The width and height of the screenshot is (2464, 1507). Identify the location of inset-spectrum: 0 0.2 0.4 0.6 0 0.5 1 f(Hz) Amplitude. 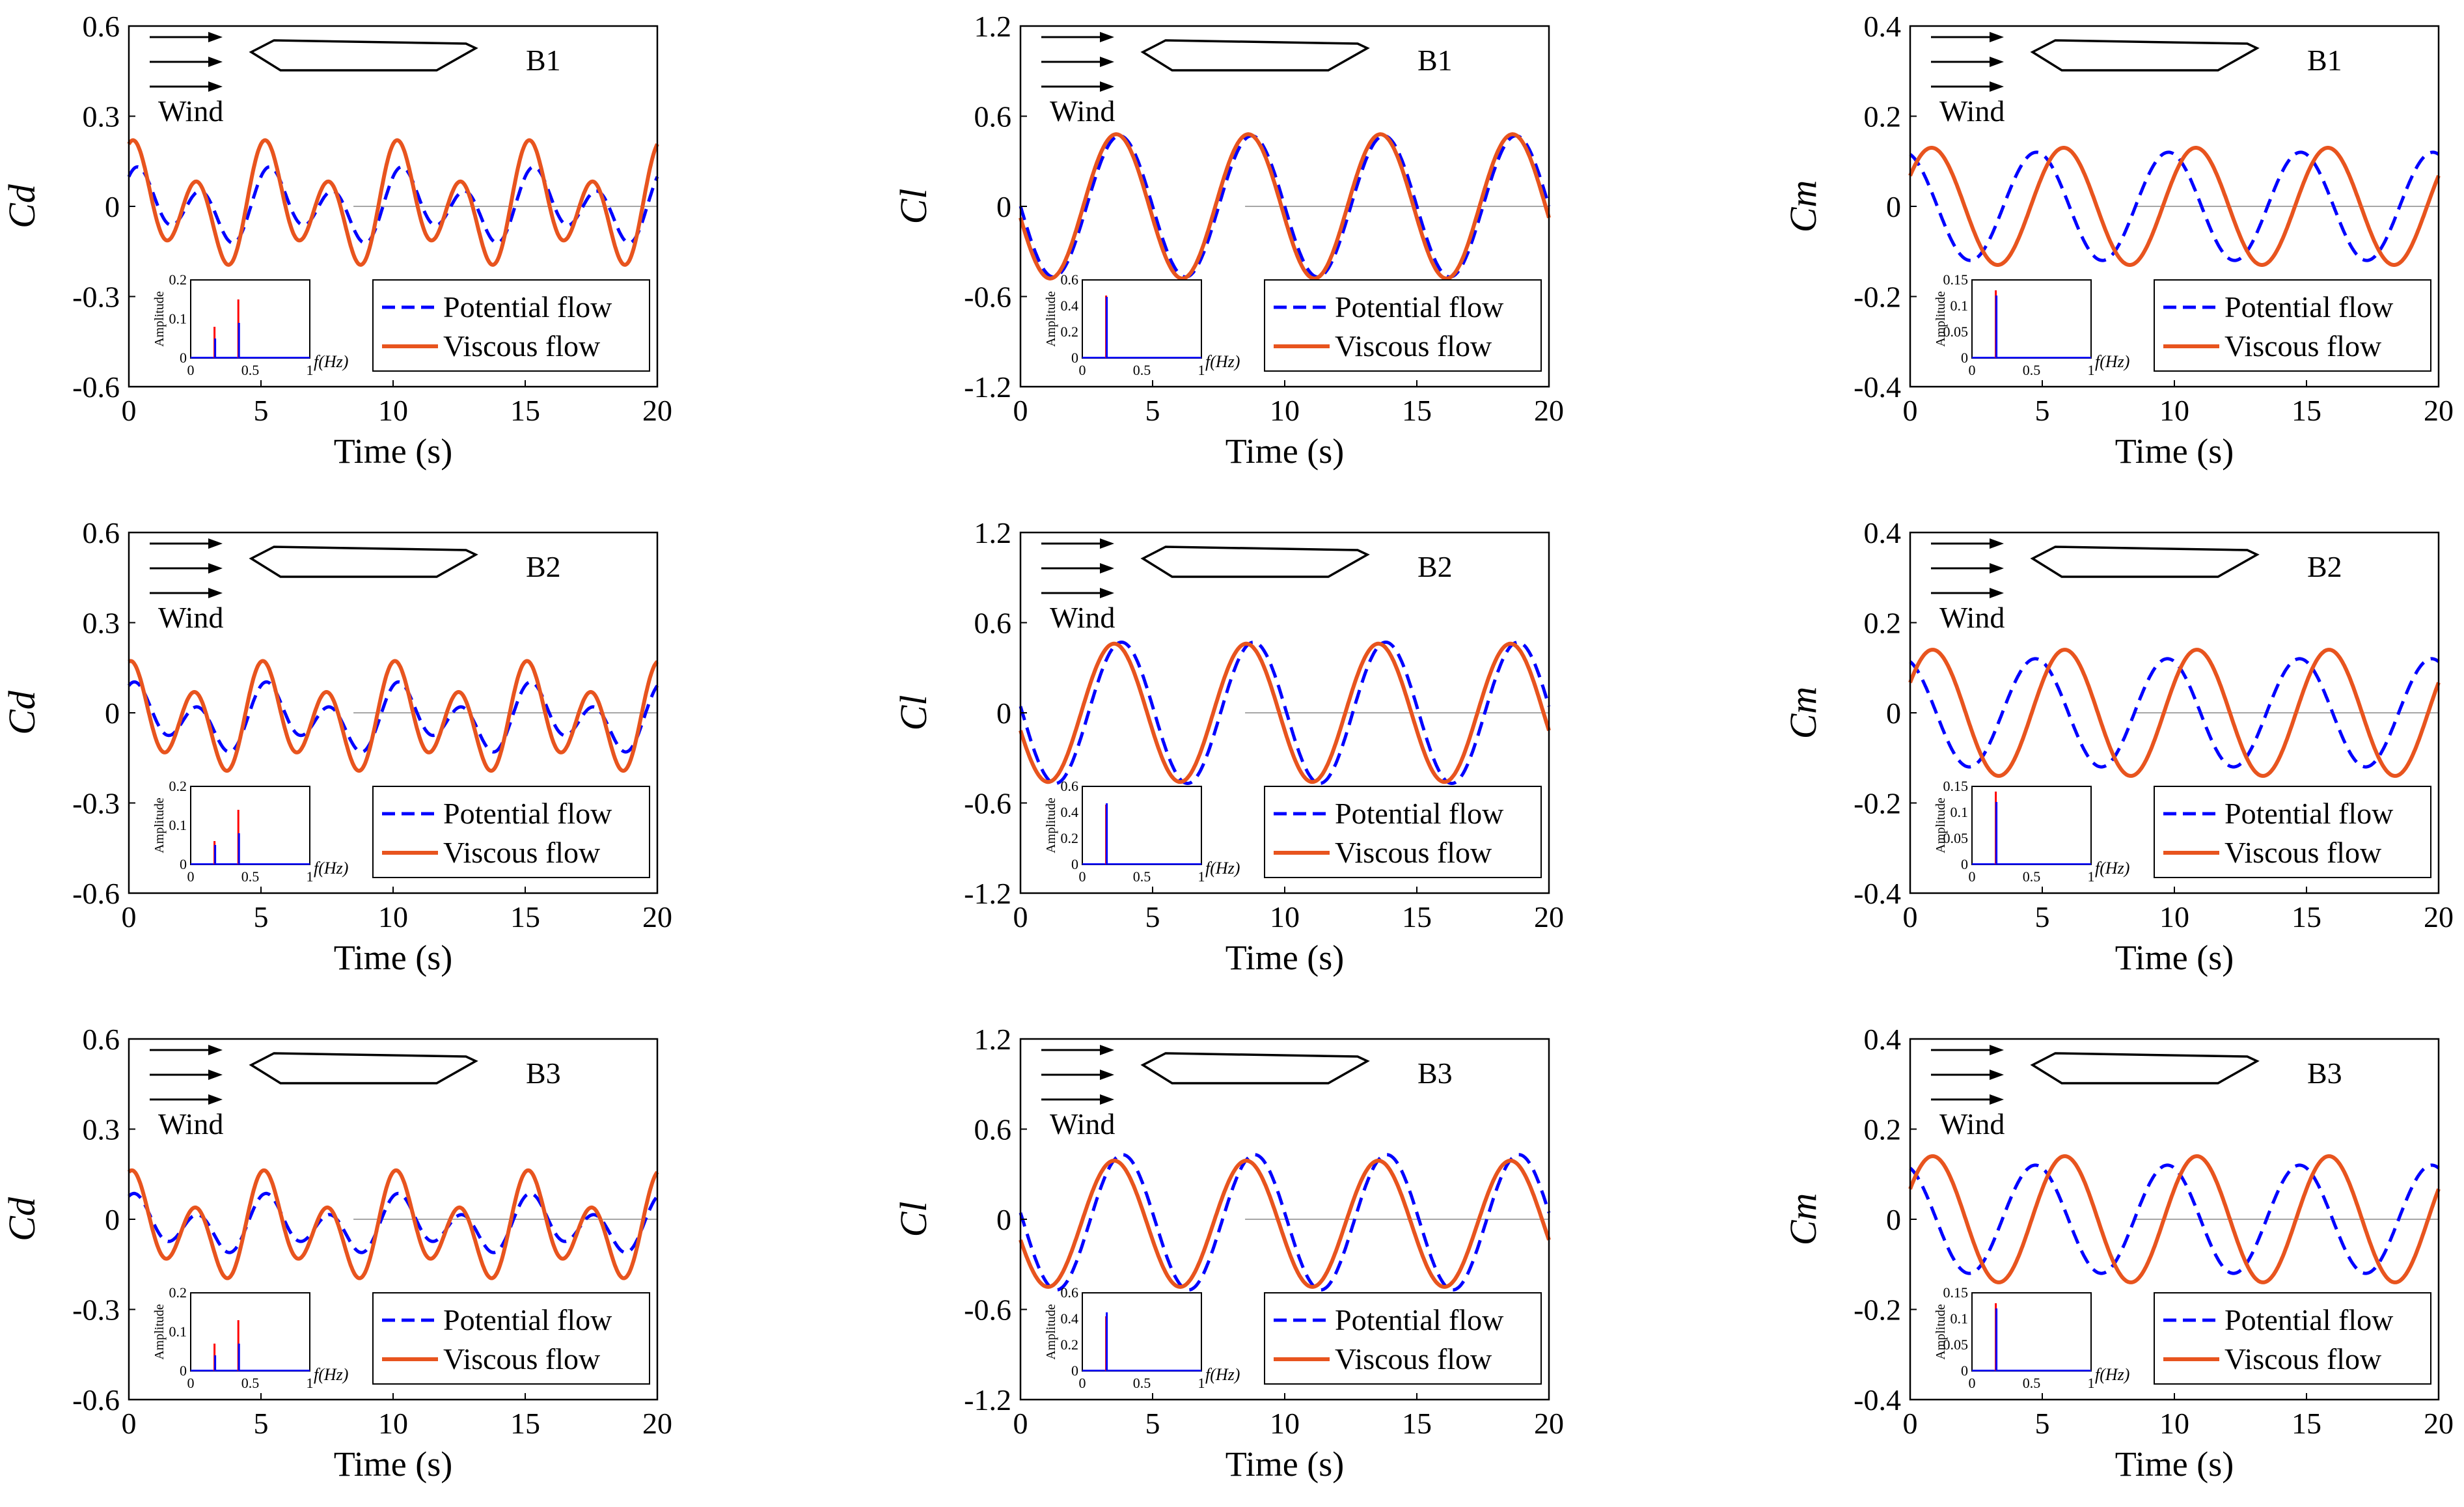
(1142, 831).